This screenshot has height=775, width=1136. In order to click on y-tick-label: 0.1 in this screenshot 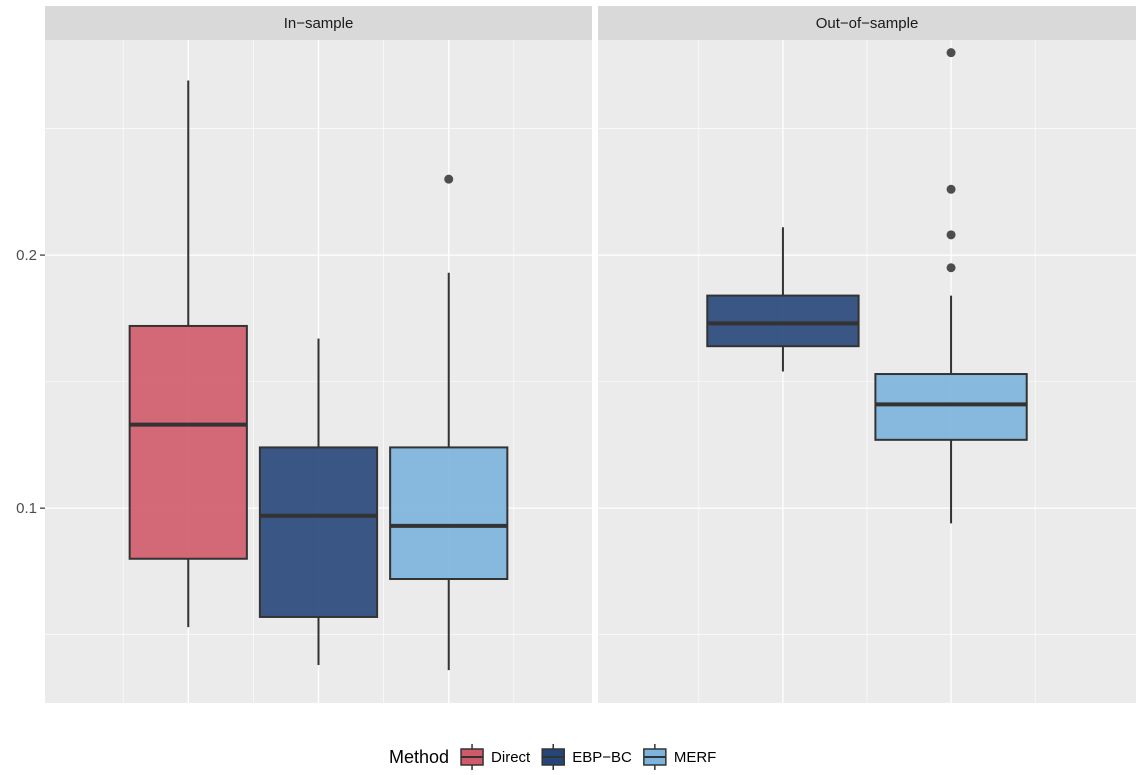, I will do `click(26, 508)`.